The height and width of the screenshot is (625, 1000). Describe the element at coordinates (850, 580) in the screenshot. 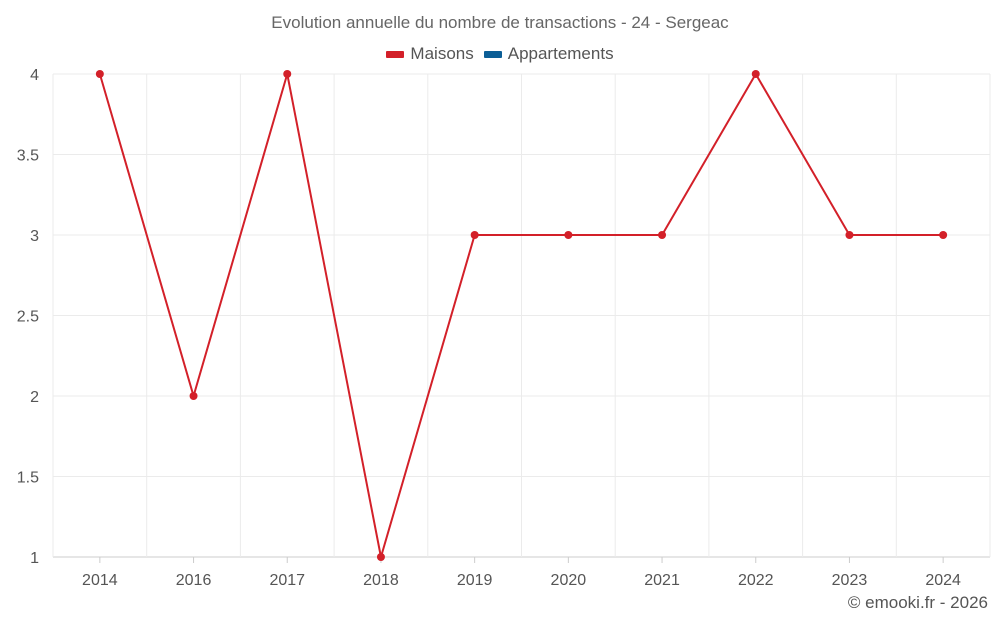

I see `x-tick-label: 2023` at that location.